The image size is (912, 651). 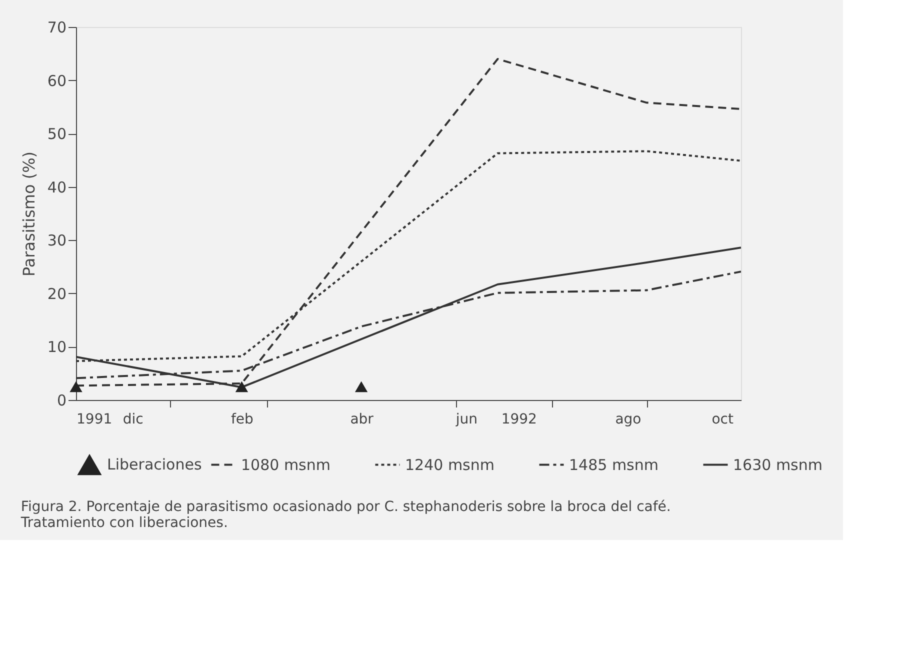 What do you see at coordinates (154, 465) in the screenshot?
I see `legend-label: Liberaciones` at bounding box center [154, 465].